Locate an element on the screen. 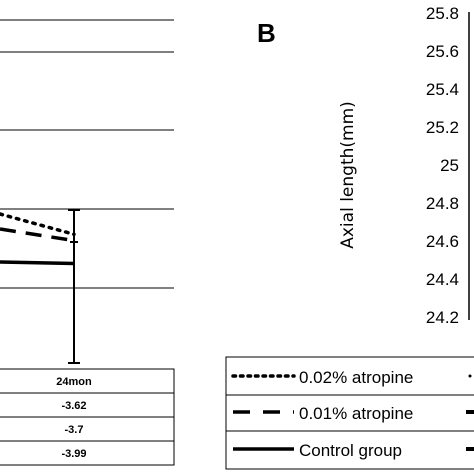  table-cell: -3.62 is located at coordinates (73, 406).